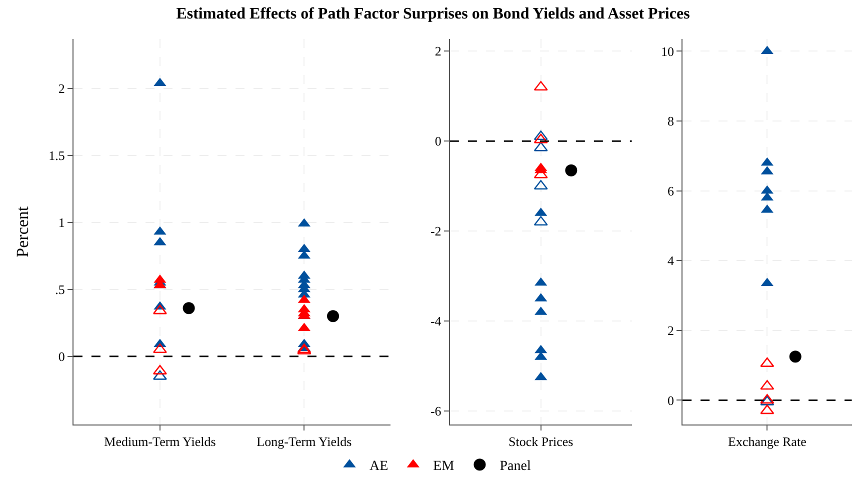  Describe the element at coordinates (670, 121) in the screenshot. I see `y-tick-label: 8` at that location.